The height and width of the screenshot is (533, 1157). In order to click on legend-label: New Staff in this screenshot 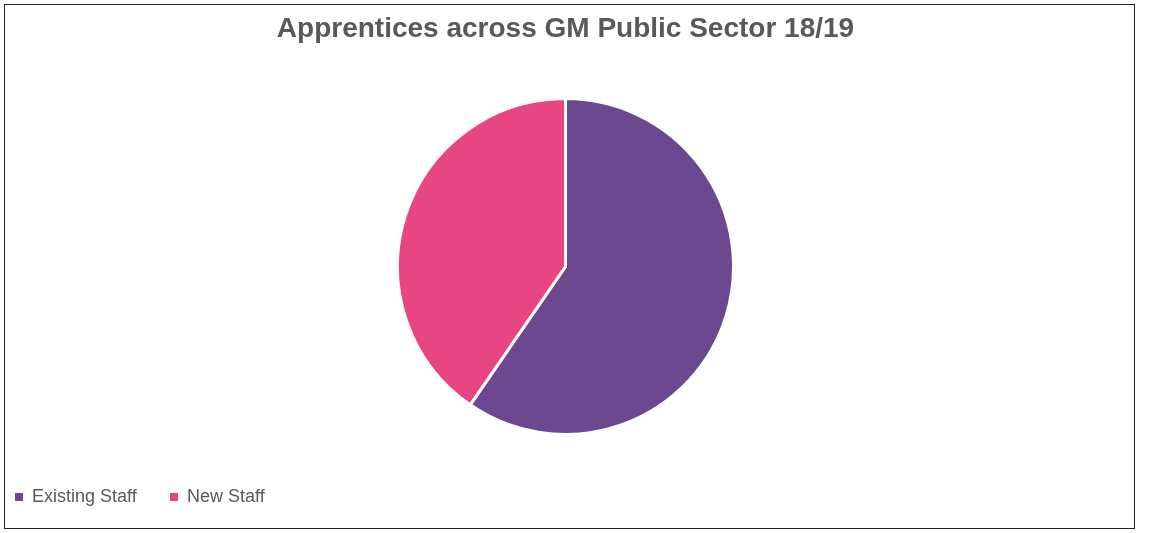, I will do `click(226, 496)`.